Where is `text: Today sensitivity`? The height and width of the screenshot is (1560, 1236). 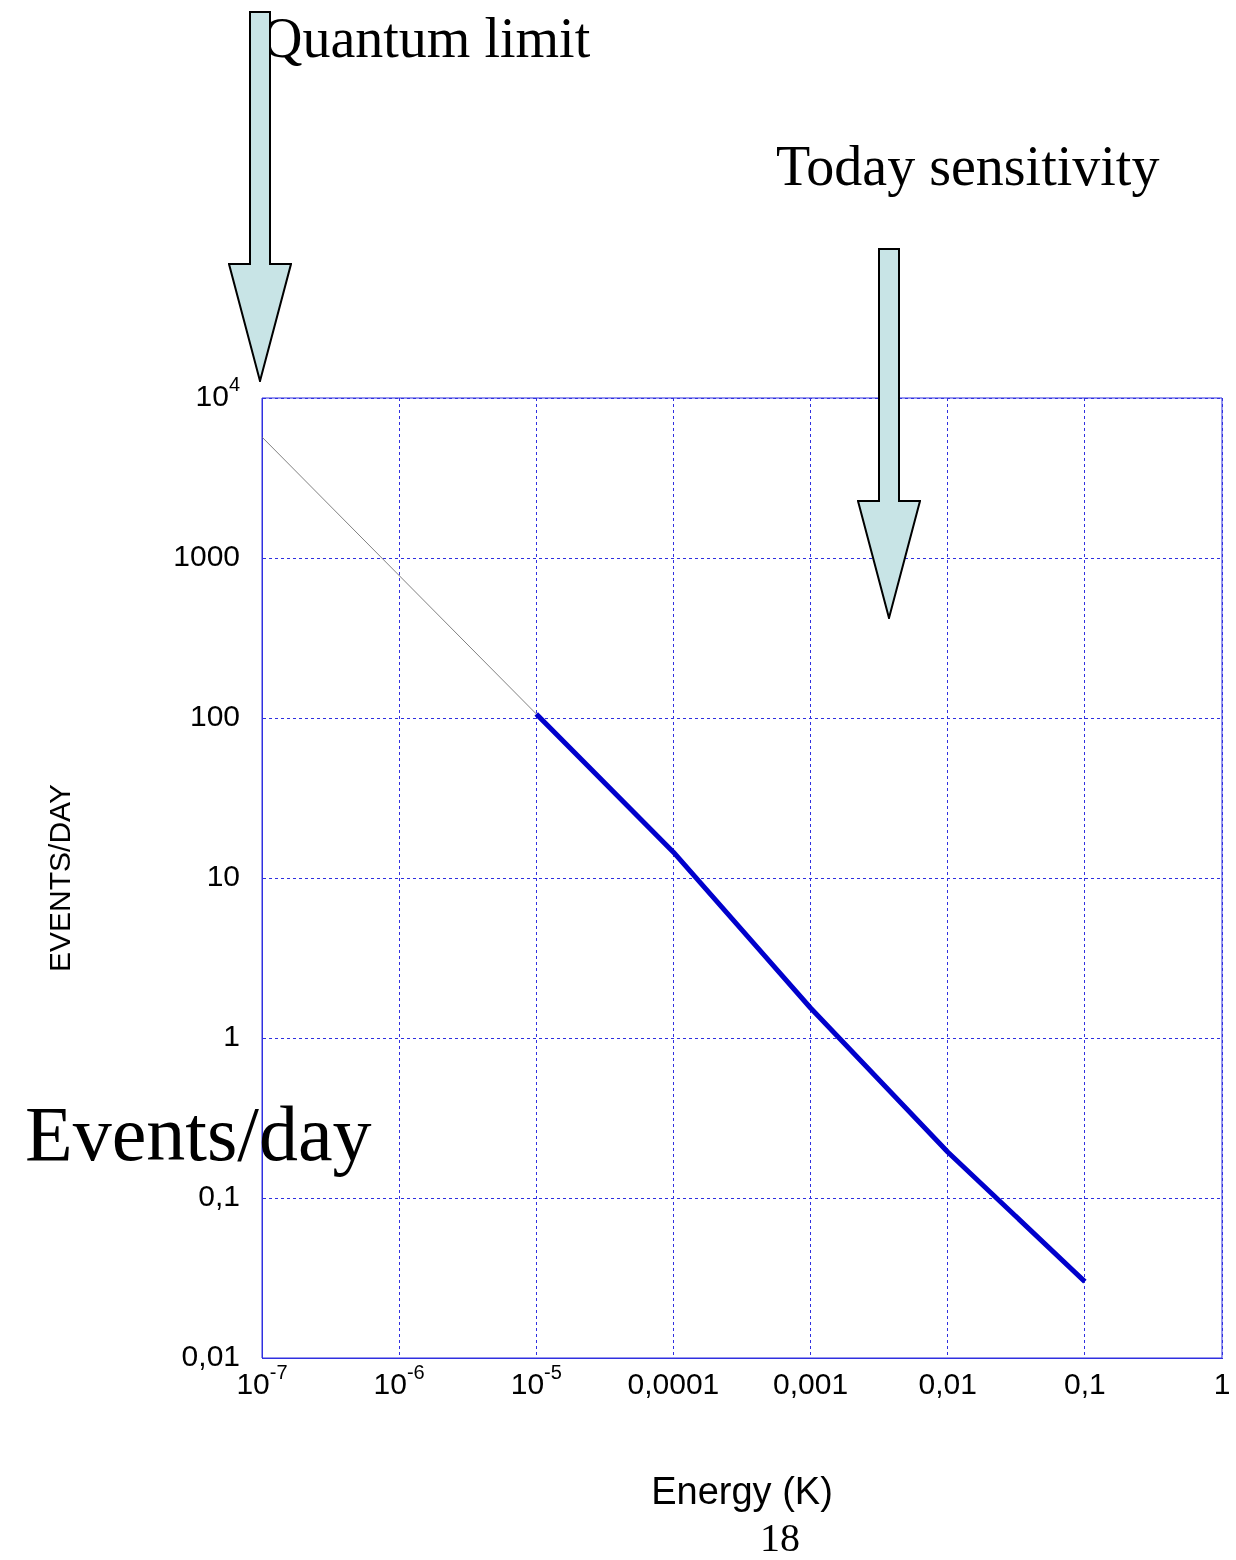
text: Today sensitivity is located at coordinates (968, 166).